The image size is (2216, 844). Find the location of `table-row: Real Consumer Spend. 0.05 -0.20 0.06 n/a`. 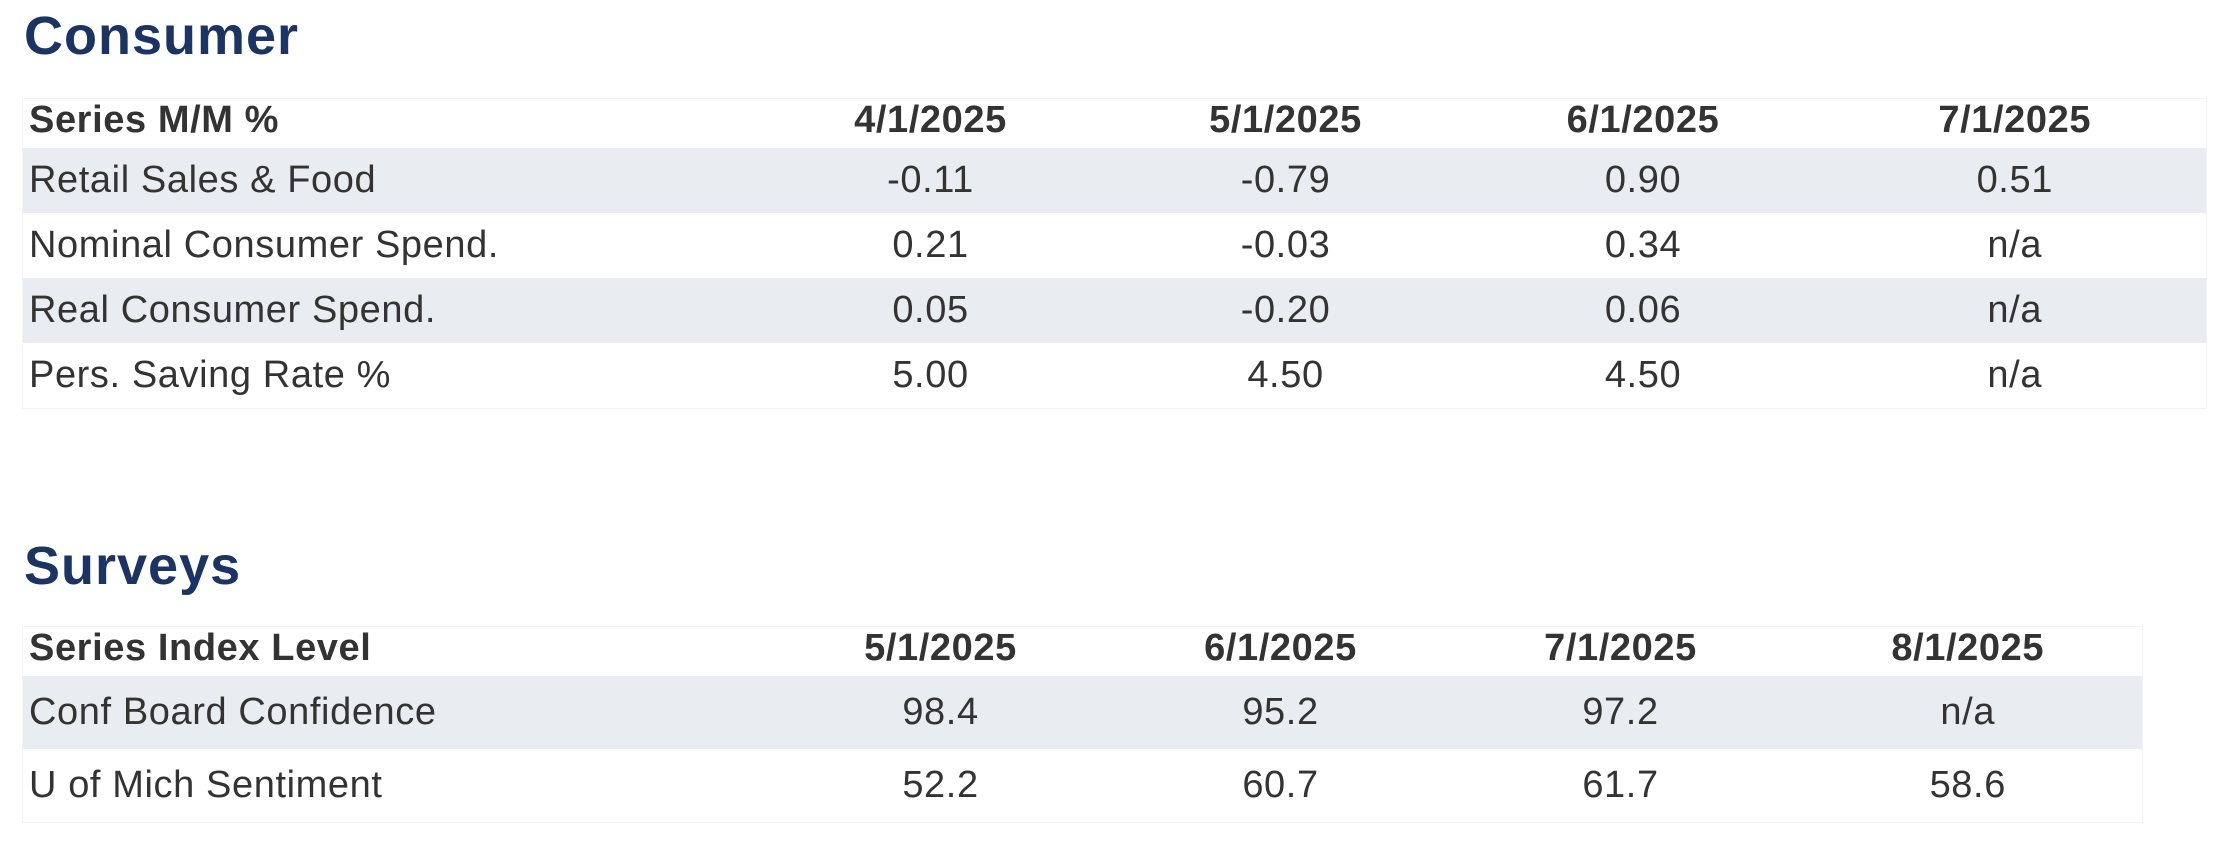

table-row: Real Consumer Spend. 0.05 -0.20 0.06 n/a is located at coordinates (1114, 310).